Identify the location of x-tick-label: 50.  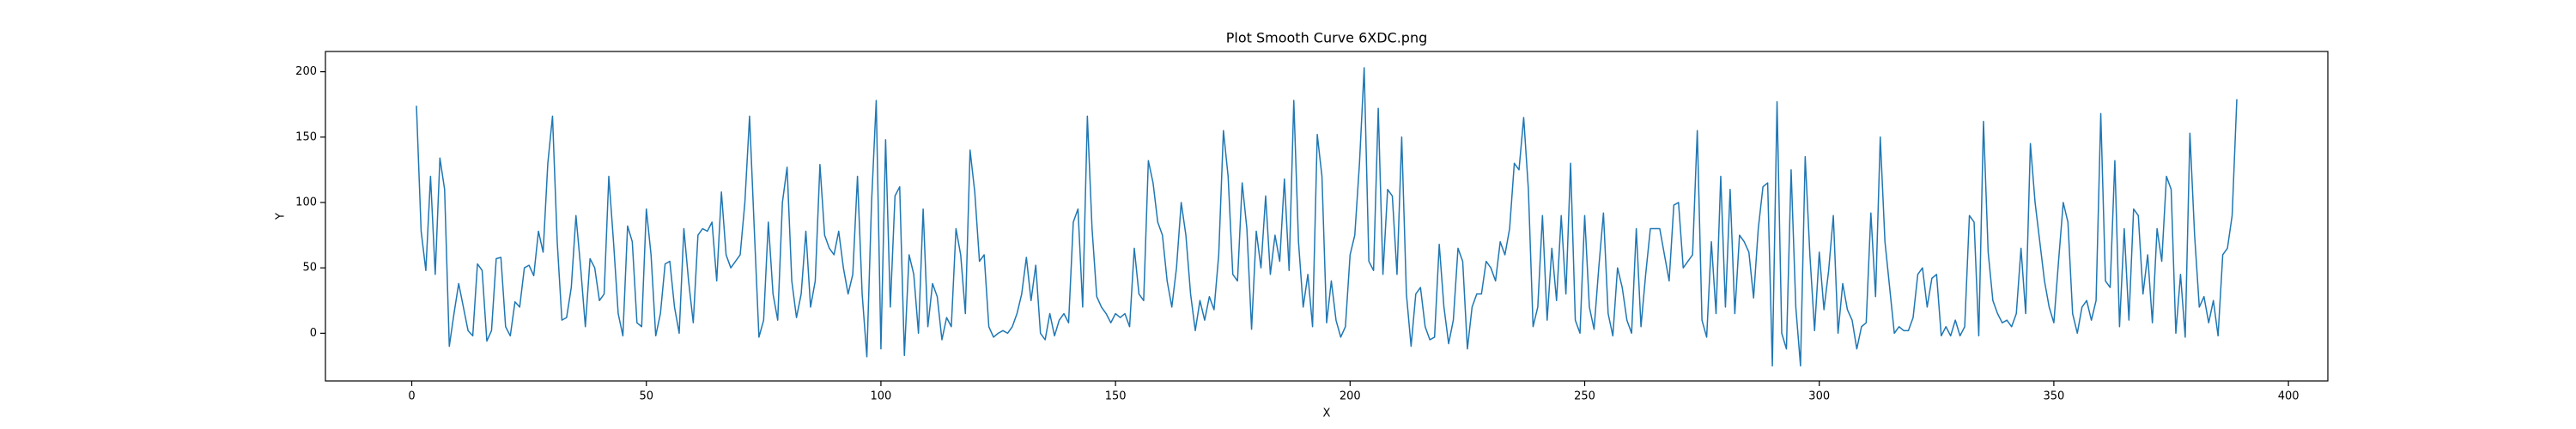
(646, 396).